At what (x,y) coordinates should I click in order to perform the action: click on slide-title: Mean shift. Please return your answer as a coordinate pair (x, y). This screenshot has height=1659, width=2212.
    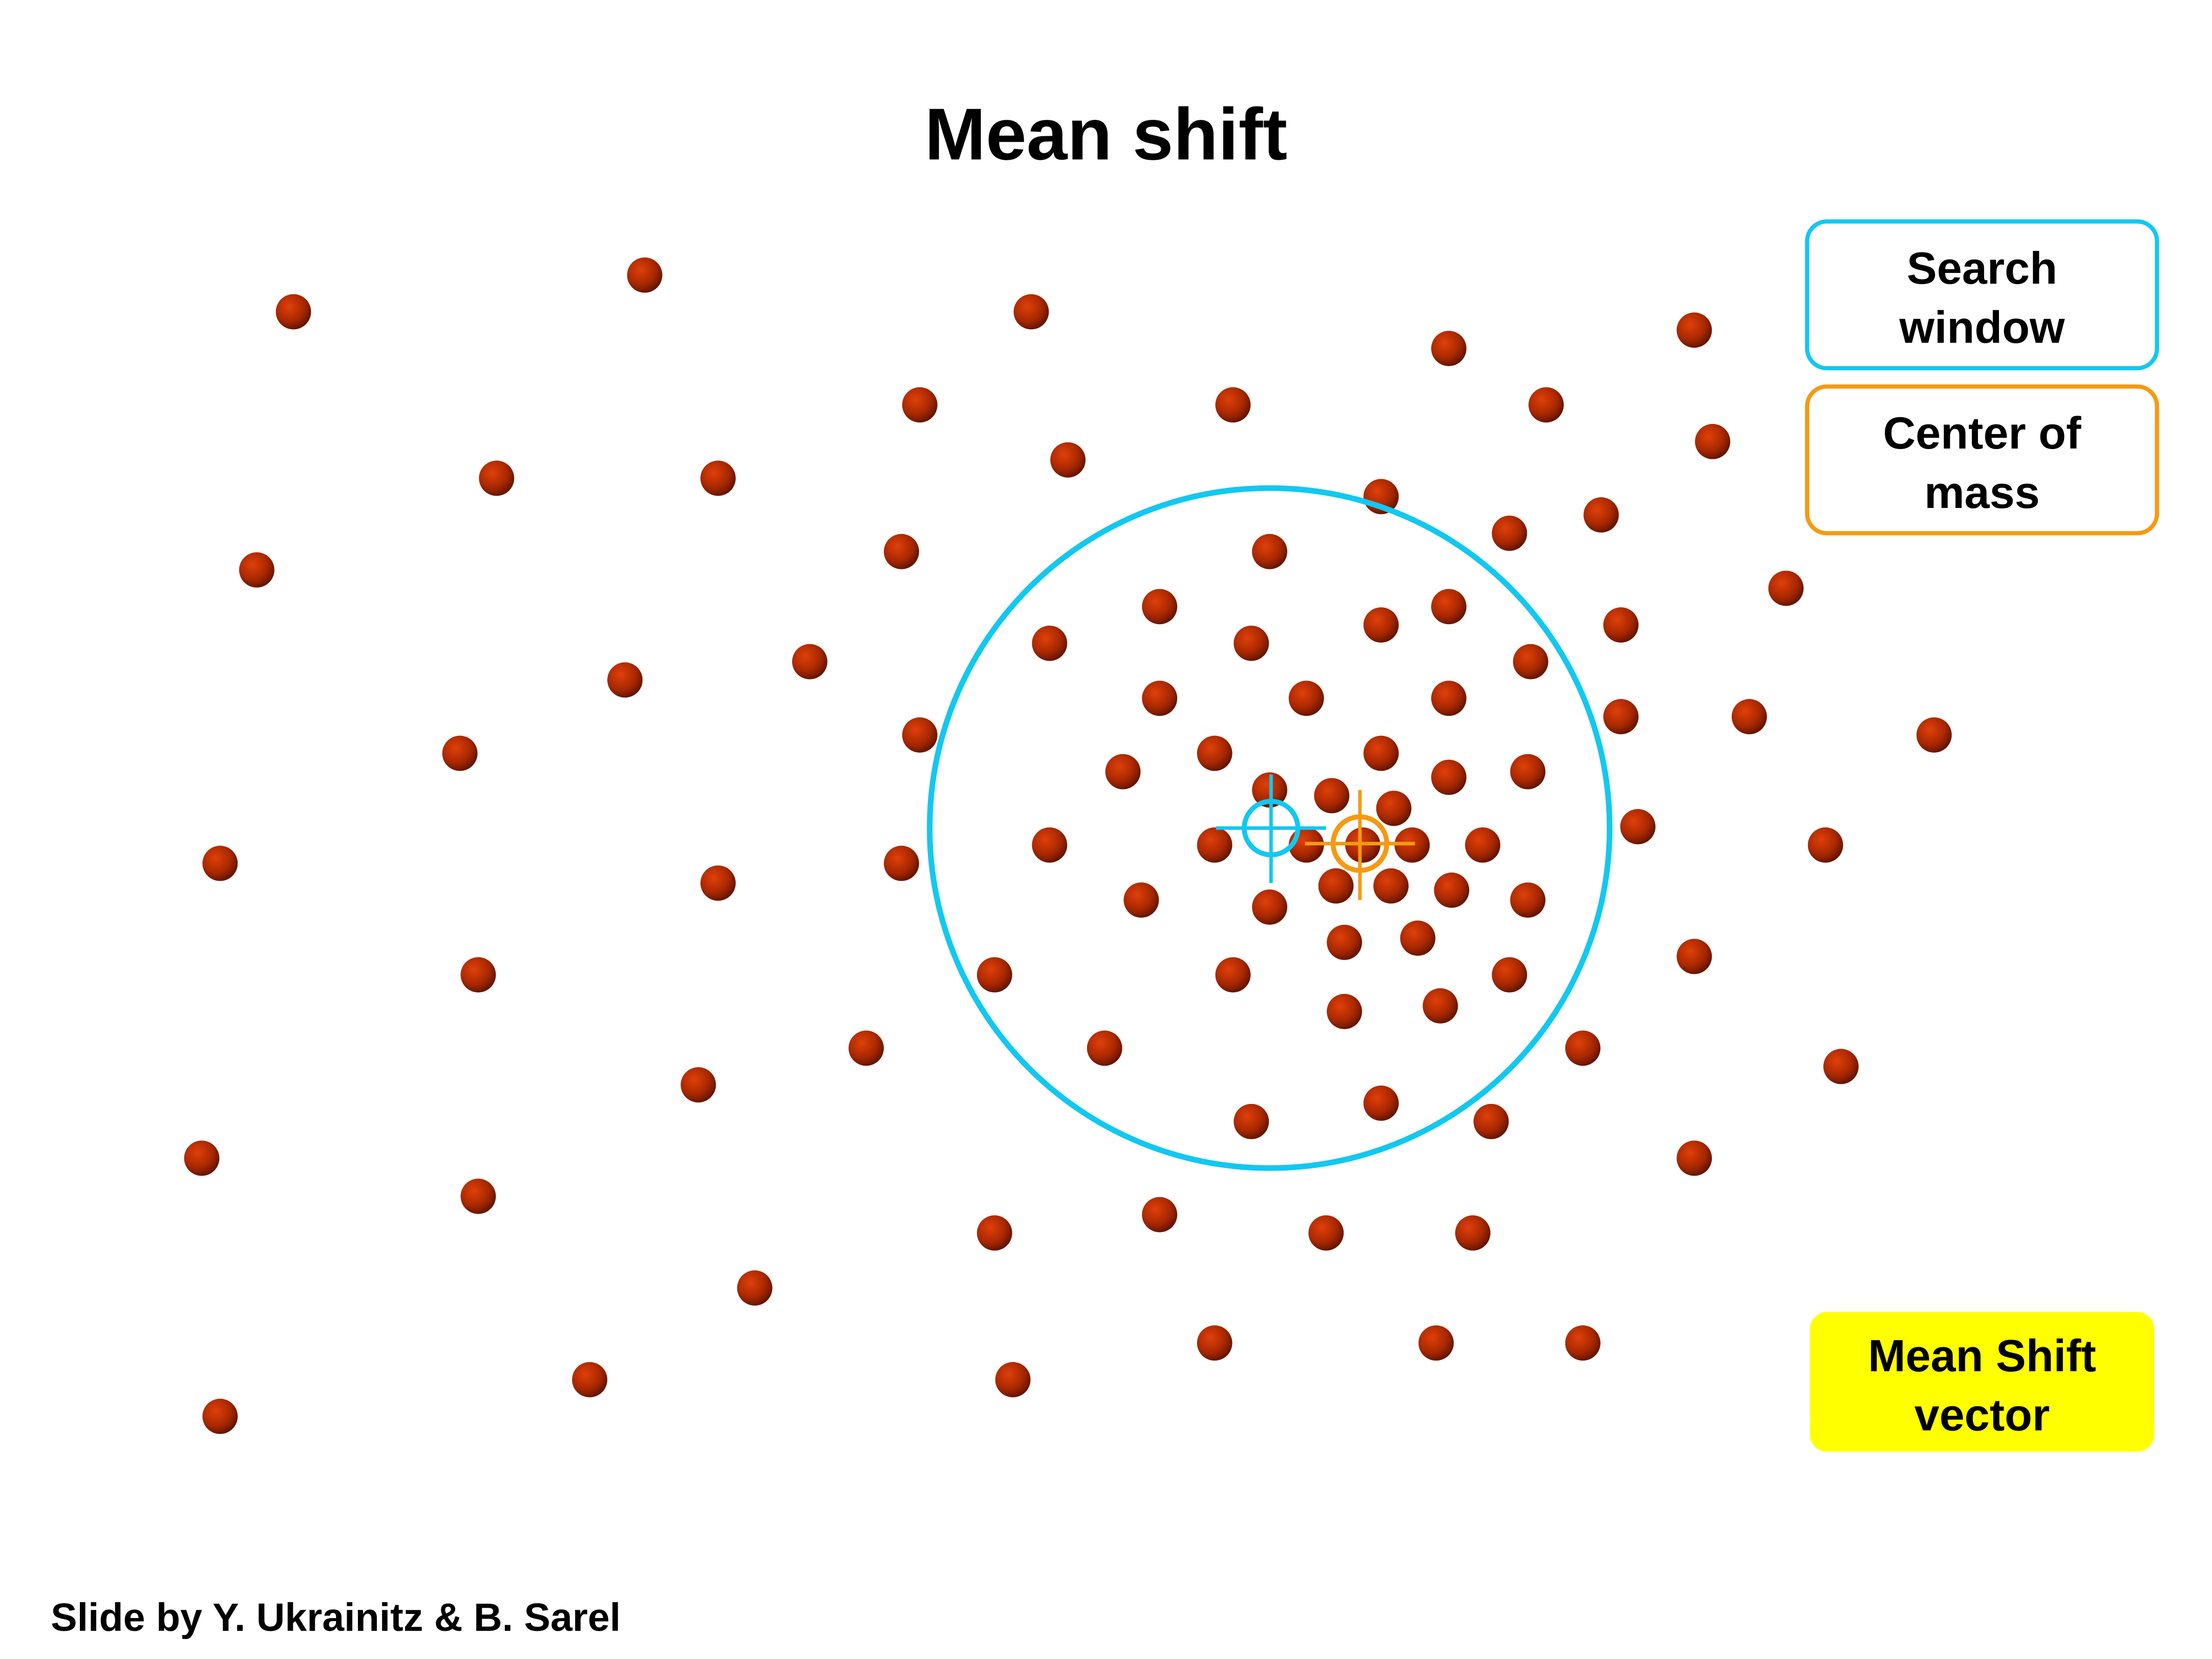
    Looking at the image, I should click on (1106, 134).